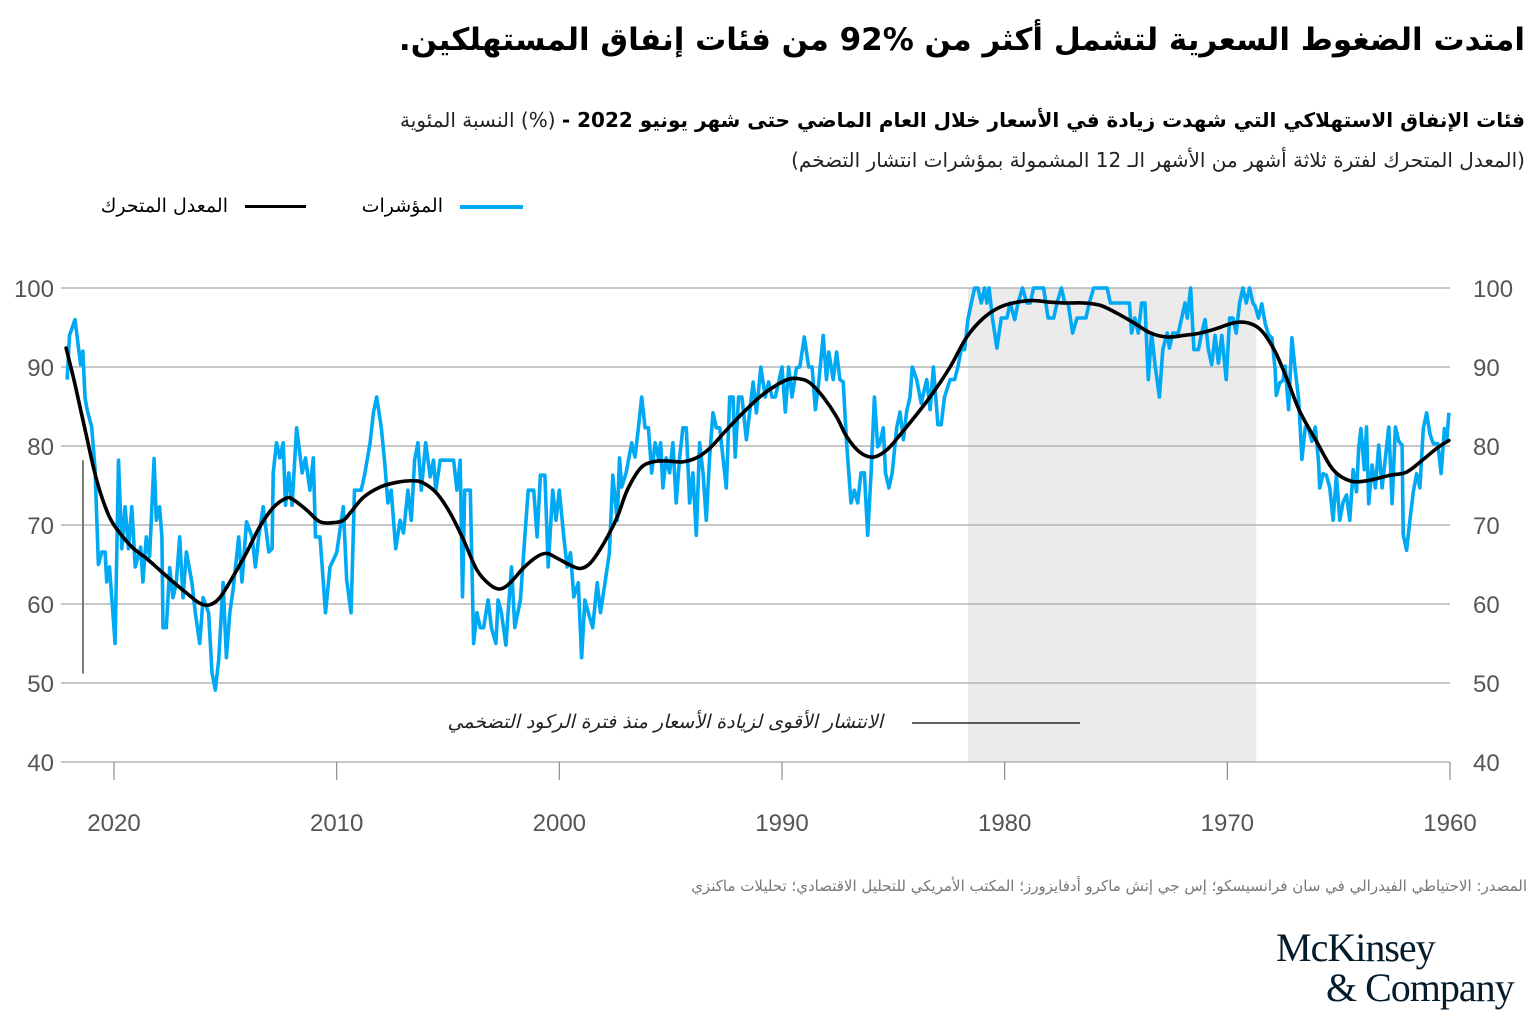 The width and height of the screenshot is (1536, 1026). Describe the element at coordinates (1227, 823) in the screenshot. I see `x-tick-label: 1970` at that location.